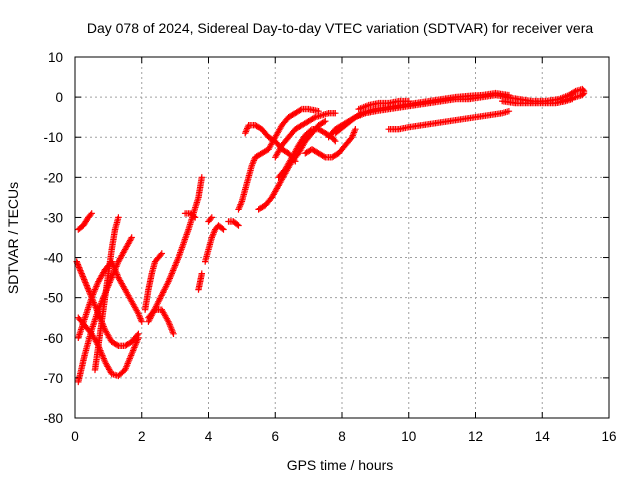 This screenshot has width=640, height=485. What do you see at coordinates (383, 105) in the screenshot?
I see `series-track-w` at bounding box center [383, 105].